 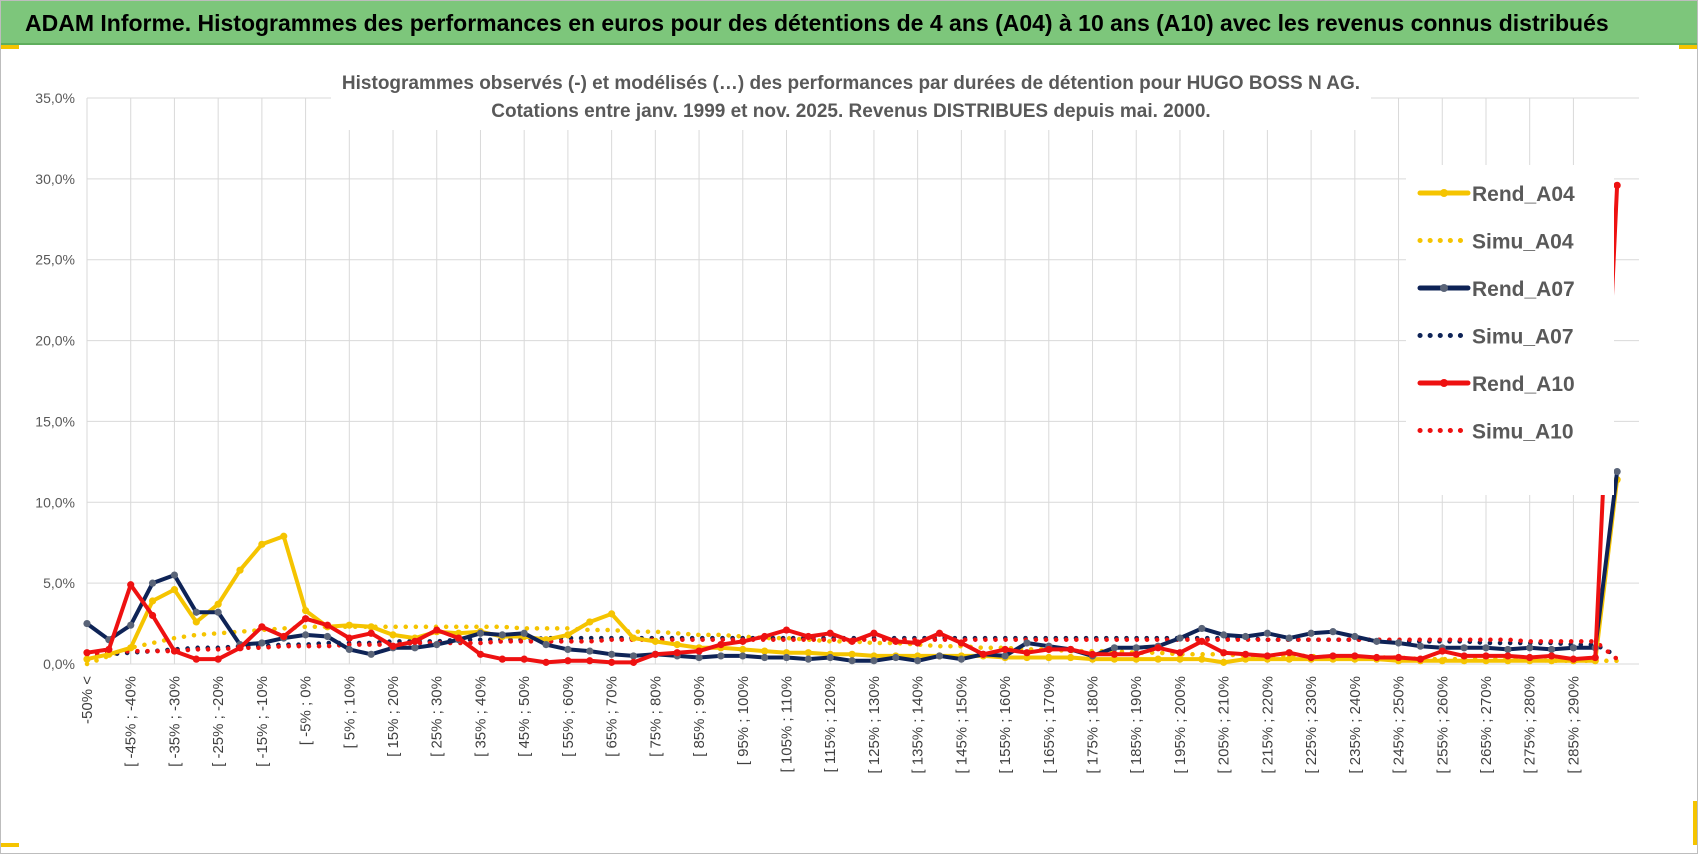 I want to click on x-tick-label: [ 45% ; 50%, so click(x=524, y=716).